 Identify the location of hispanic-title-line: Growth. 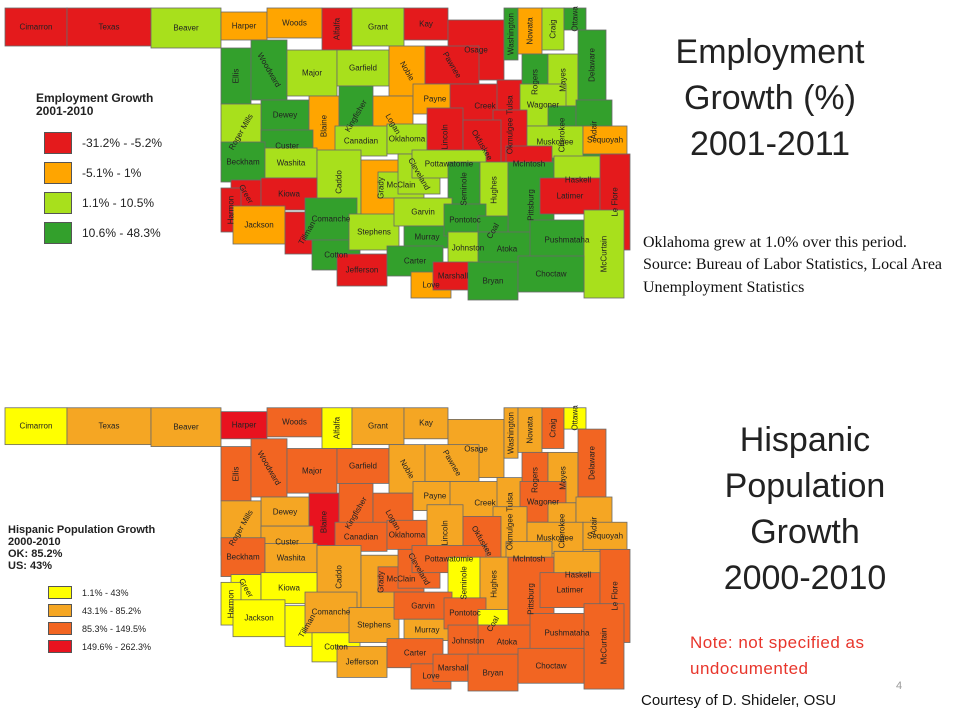
(805, 531).